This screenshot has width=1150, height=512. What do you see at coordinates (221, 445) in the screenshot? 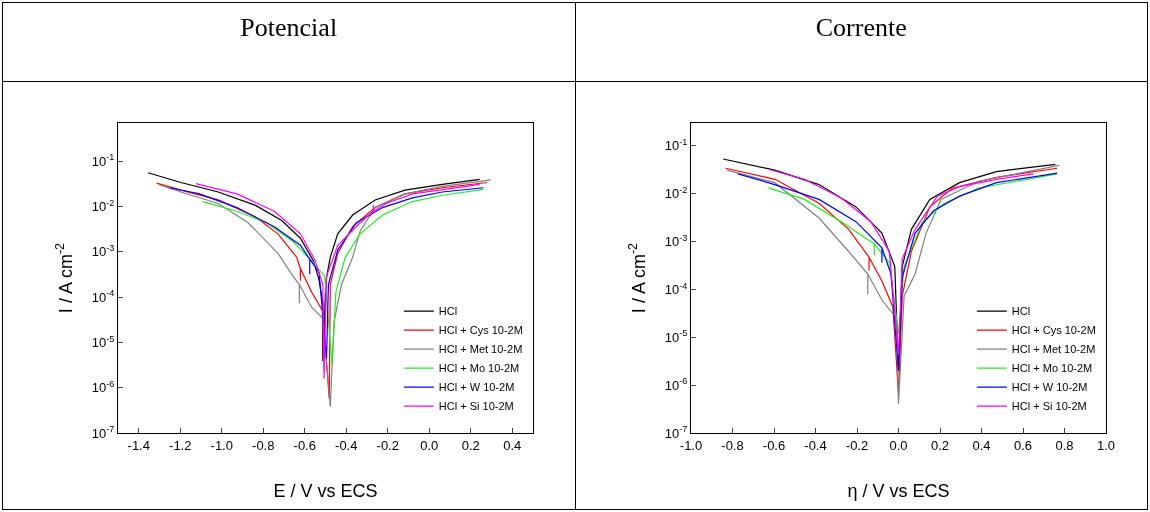
I see `x-tick-label: -1.0` at bounding box center [221, 445].